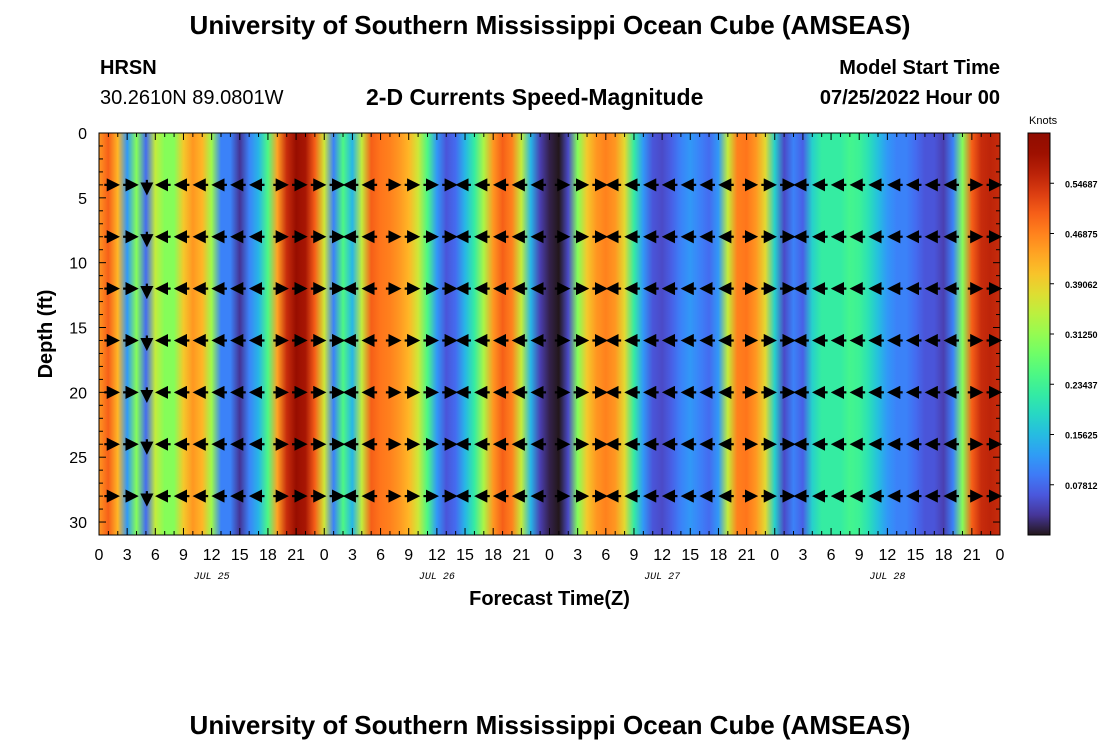 The width and height of the screenshot is (1100, 750). What do you see at coordinates (1081, 335) in the screenshot?
I see `colorbar-tick-label: 0.31250` at bounding box center [1081, 335].